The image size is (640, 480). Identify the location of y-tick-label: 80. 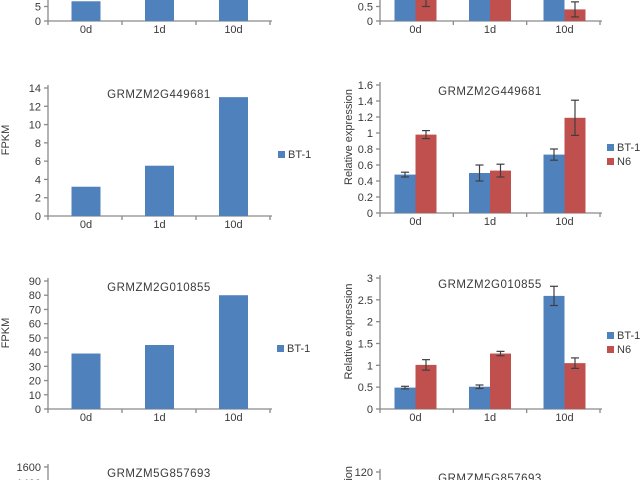
(35, 296).